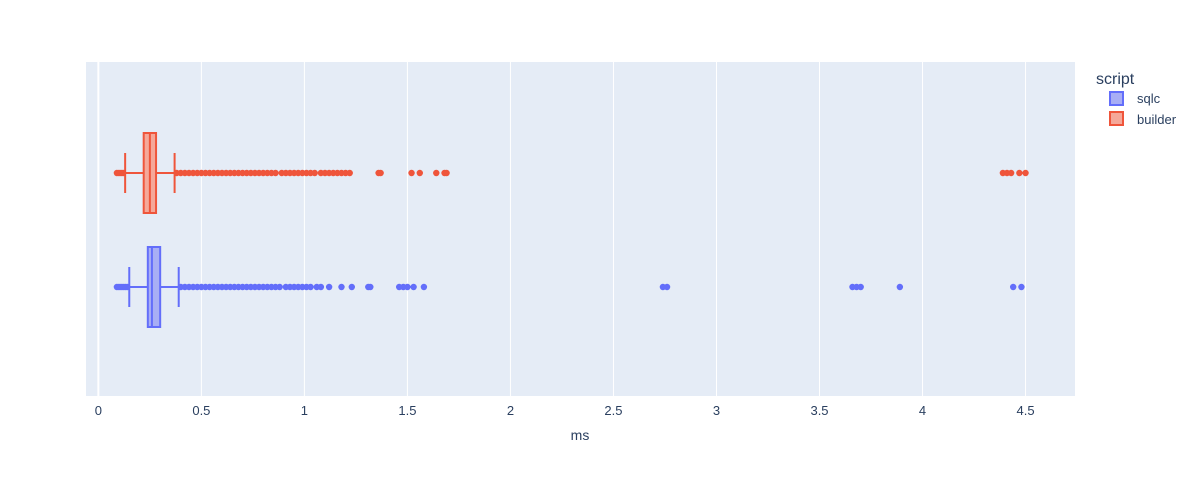 The height and width of the screenshot is (482, 1200). Describe the element at coordinates (1026, 410) in the screenshot. I see `x-tick-label: 4.5` at that location.